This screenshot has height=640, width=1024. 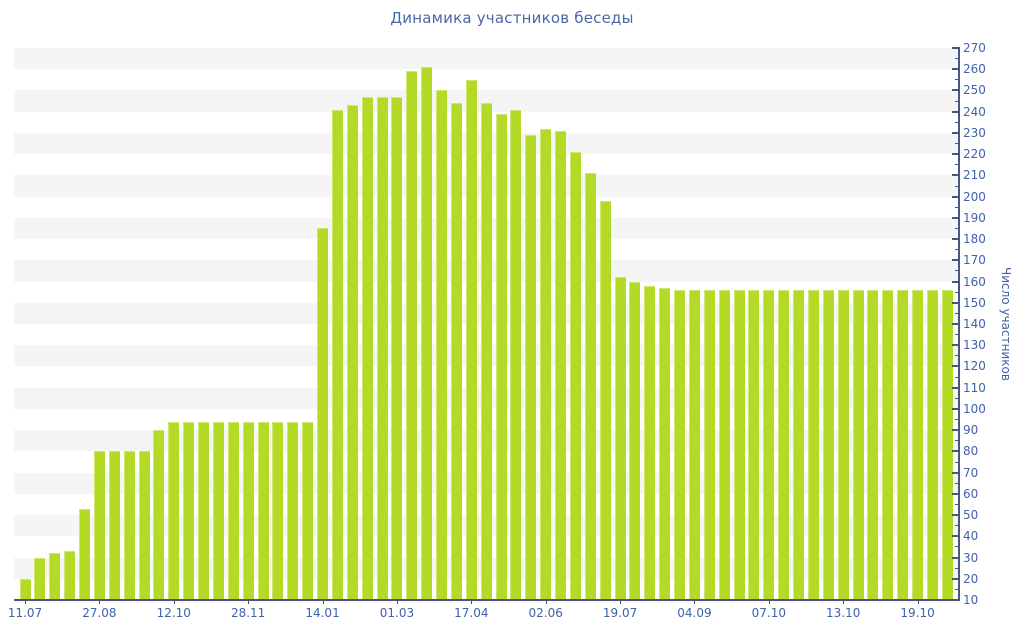 What do you see at coordinates (974, 111) in the screenshot?
I see `y-tick-label: 240` at bounding box center [974, 111].